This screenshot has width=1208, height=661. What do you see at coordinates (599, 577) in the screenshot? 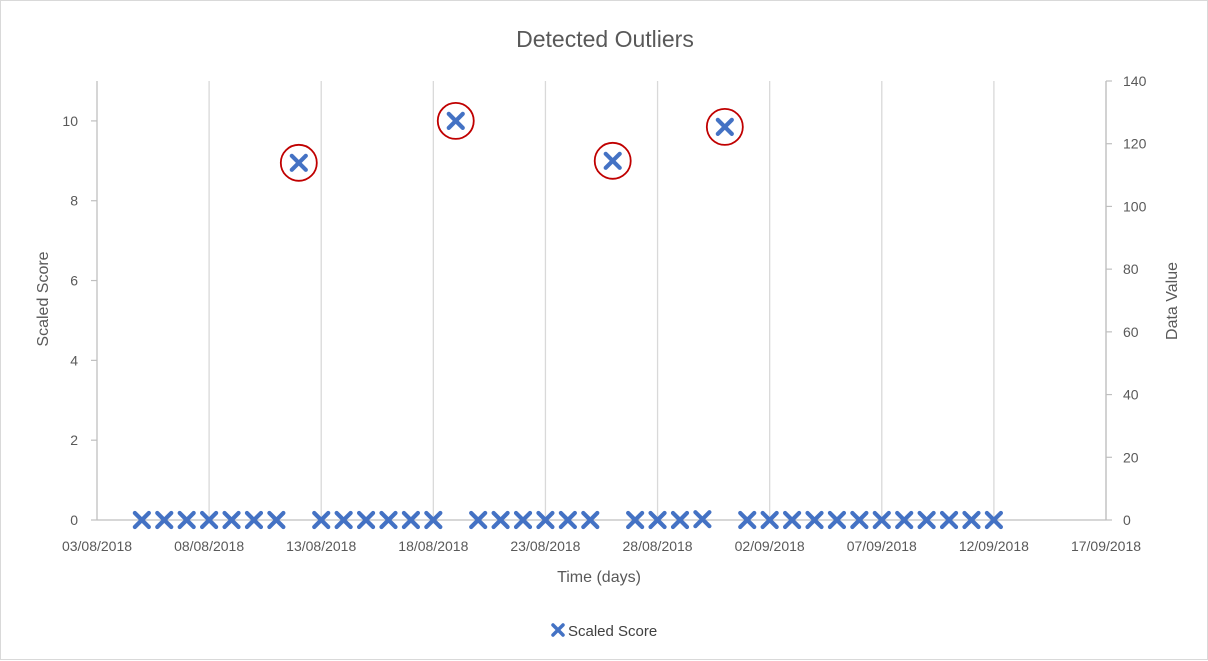
I see `x-axis-title: Time (days)` at bounding box center [599, 577].